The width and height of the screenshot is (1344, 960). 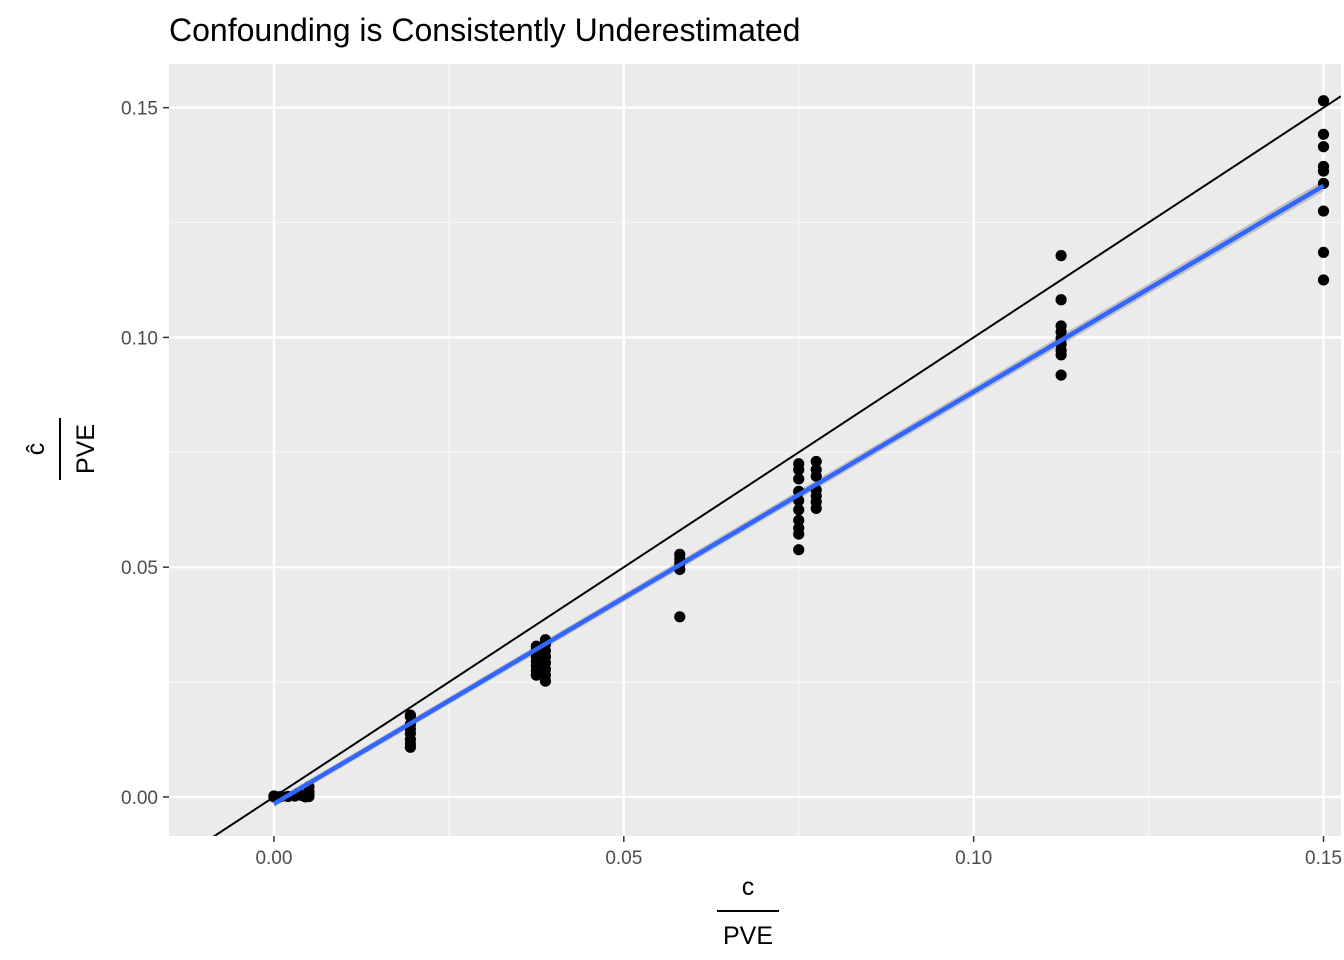 What do you see at coordinates (139, 109) in the screenshot?
I see `y-tick-label: 0.15` at bounding box center [139, 109].